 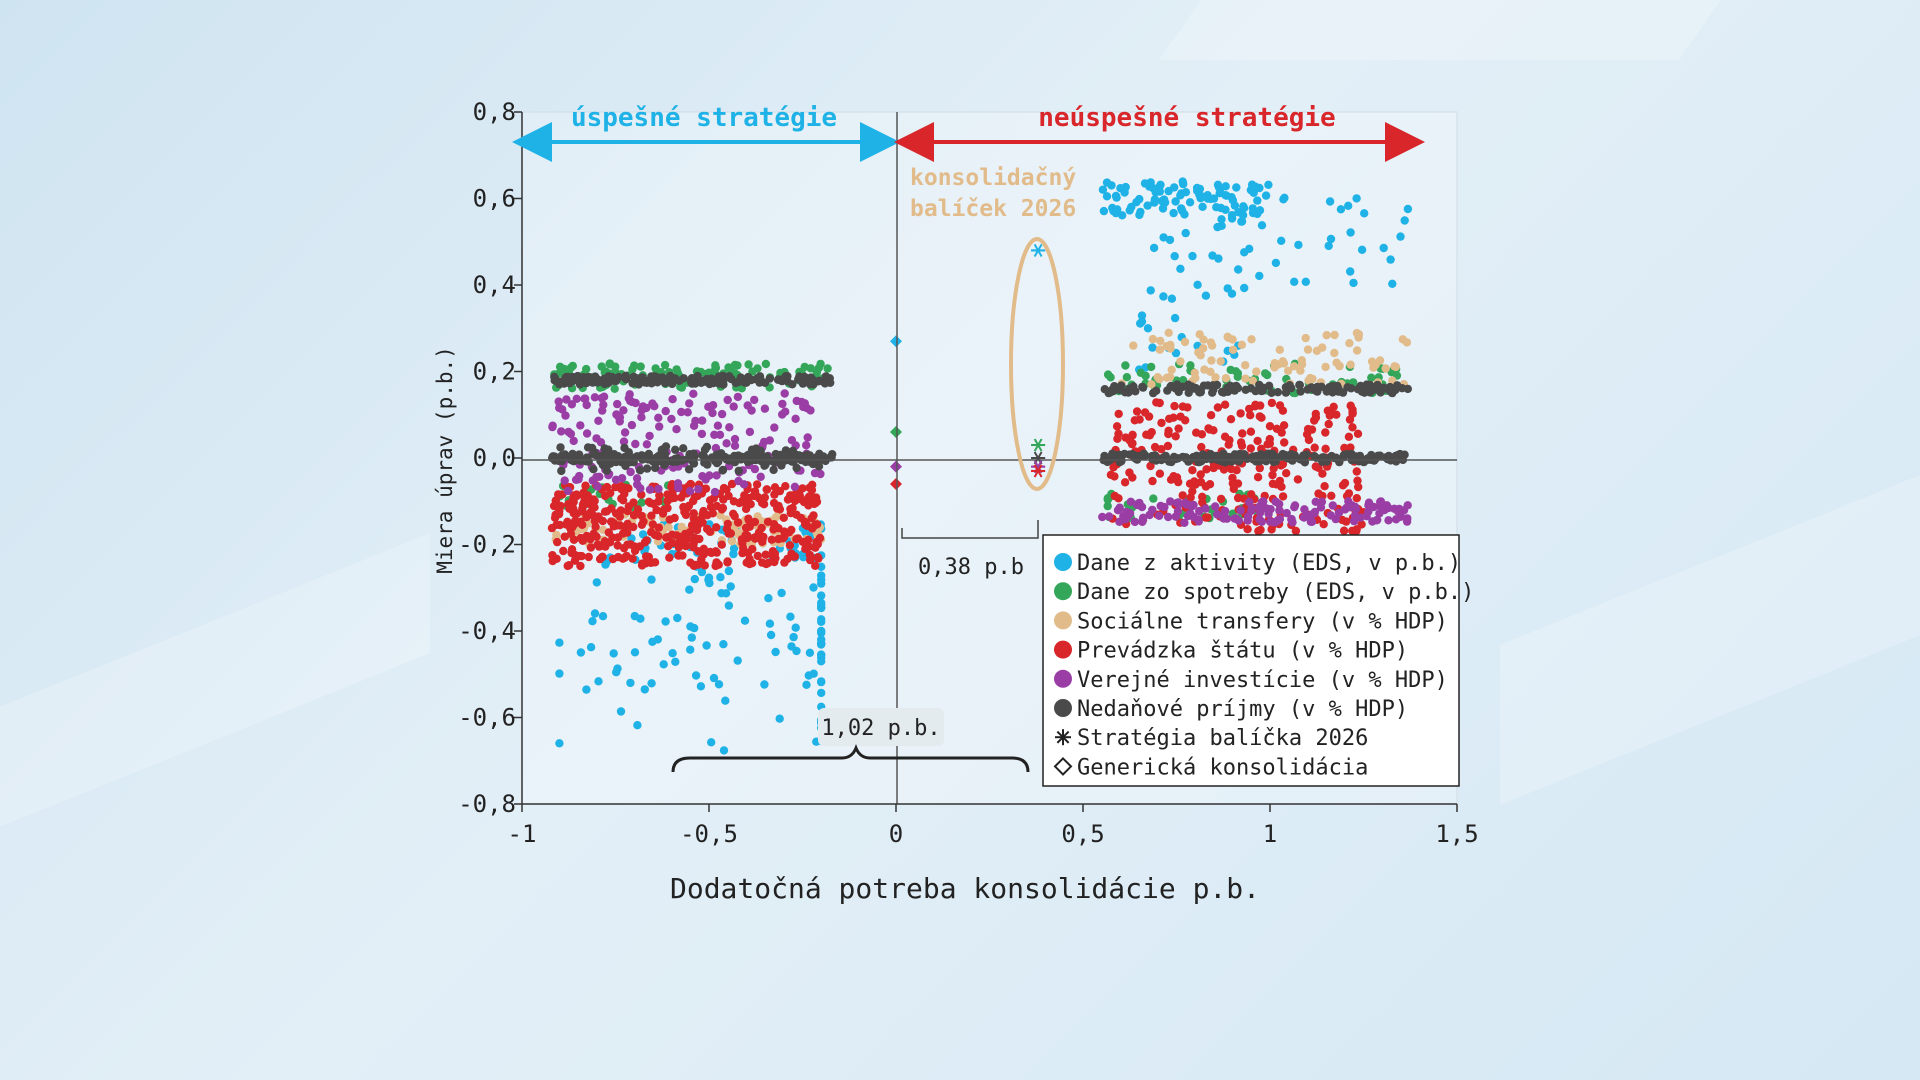 I want to click on bracket-small, so click(x=970, y=529).